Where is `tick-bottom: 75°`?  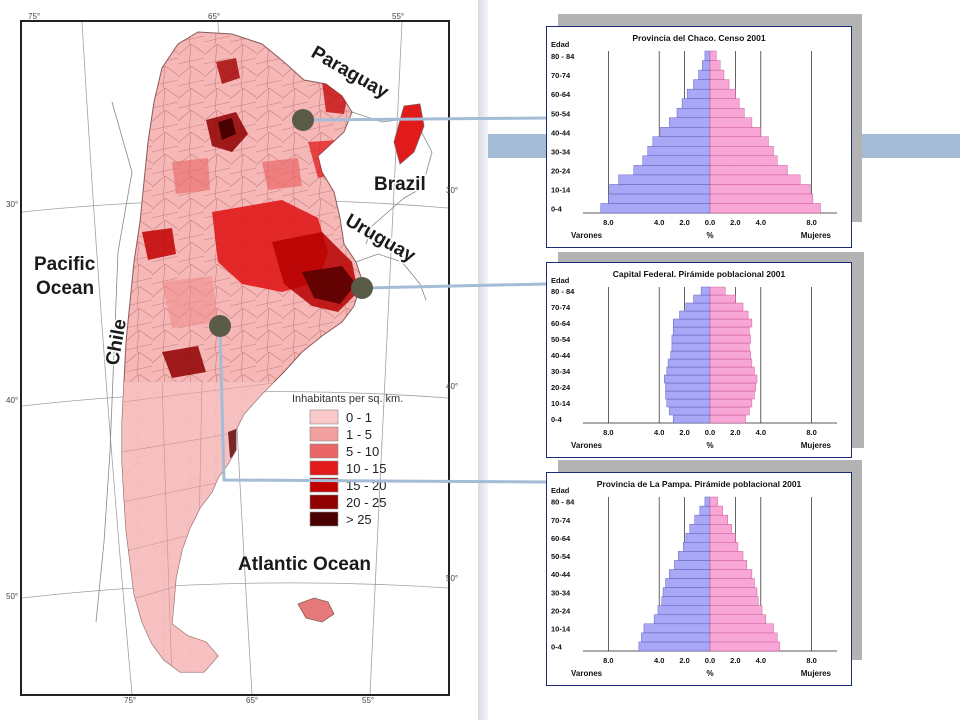 tick-bottom: 75° is located at coordinates (130, 700).